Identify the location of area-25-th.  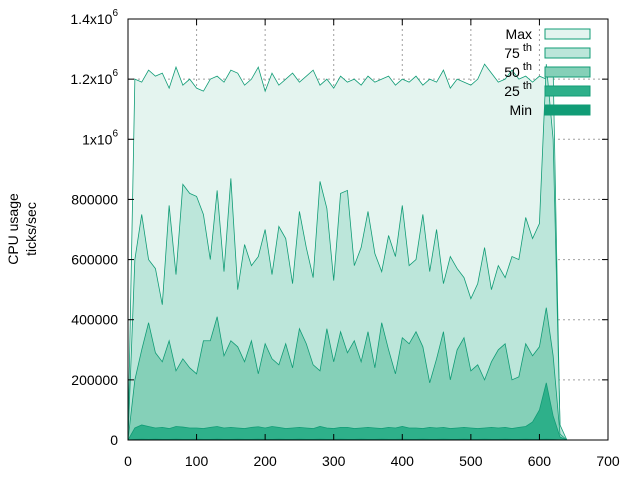
(347, 411).